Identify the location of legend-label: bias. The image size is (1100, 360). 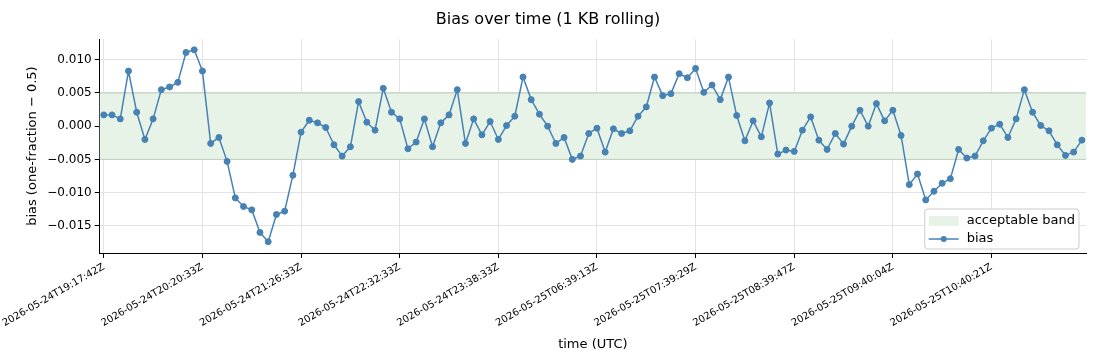
(980, 238).